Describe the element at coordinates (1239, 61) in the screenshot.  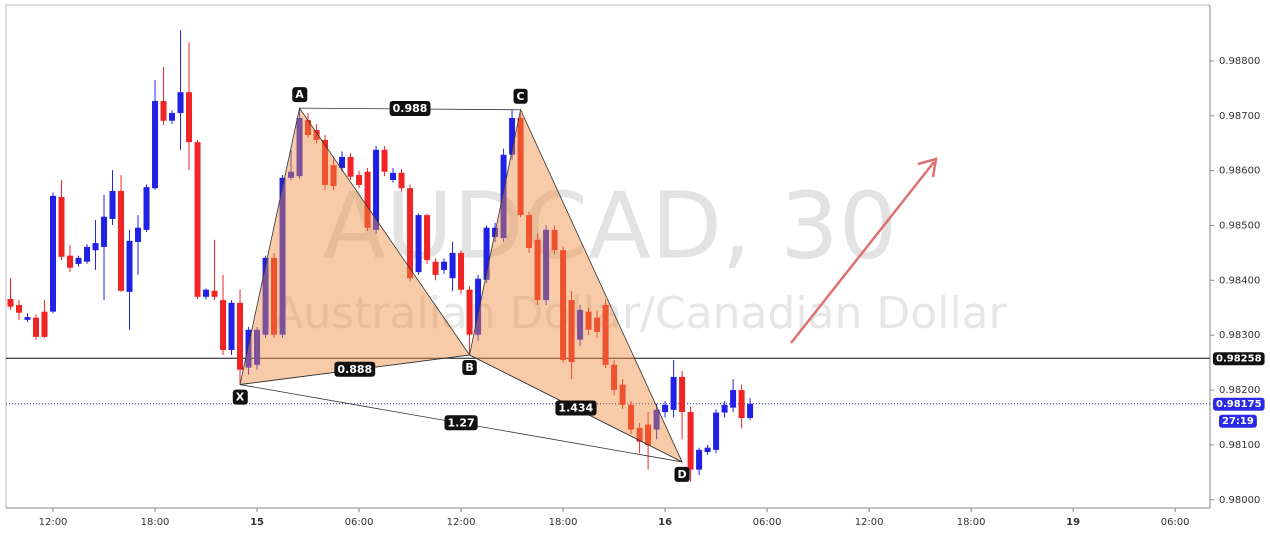
I see `y-tick-label: 0.98800` at that location.